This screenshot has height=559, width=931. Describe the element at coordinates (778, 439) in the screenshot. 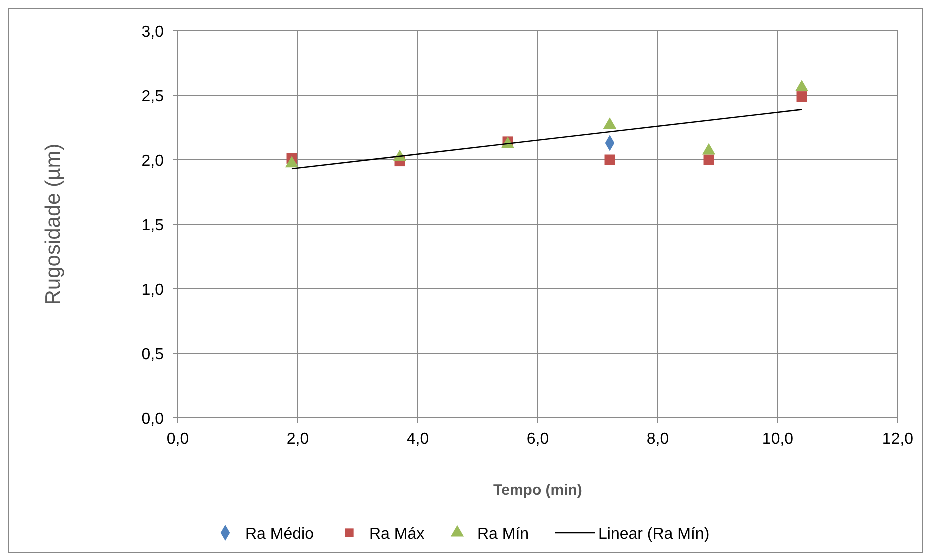

I see `x-tick-label: 10,0` at that location.